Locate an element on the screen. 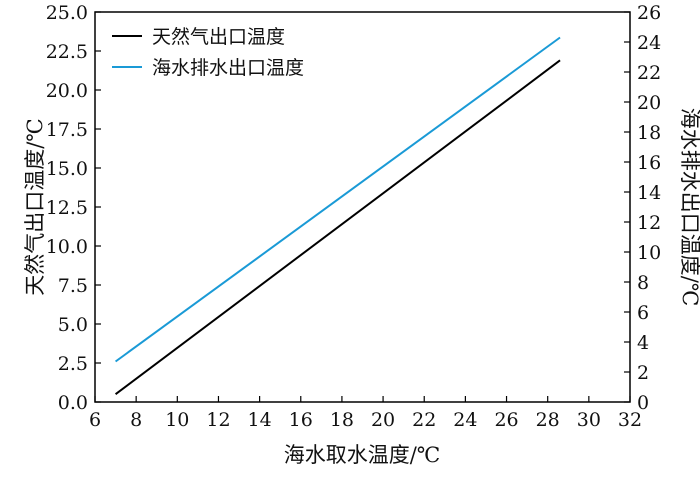 The height and width of the screenshot is (478, 700). right-y-tick-label: 20 is located at coordinates (649, 103).